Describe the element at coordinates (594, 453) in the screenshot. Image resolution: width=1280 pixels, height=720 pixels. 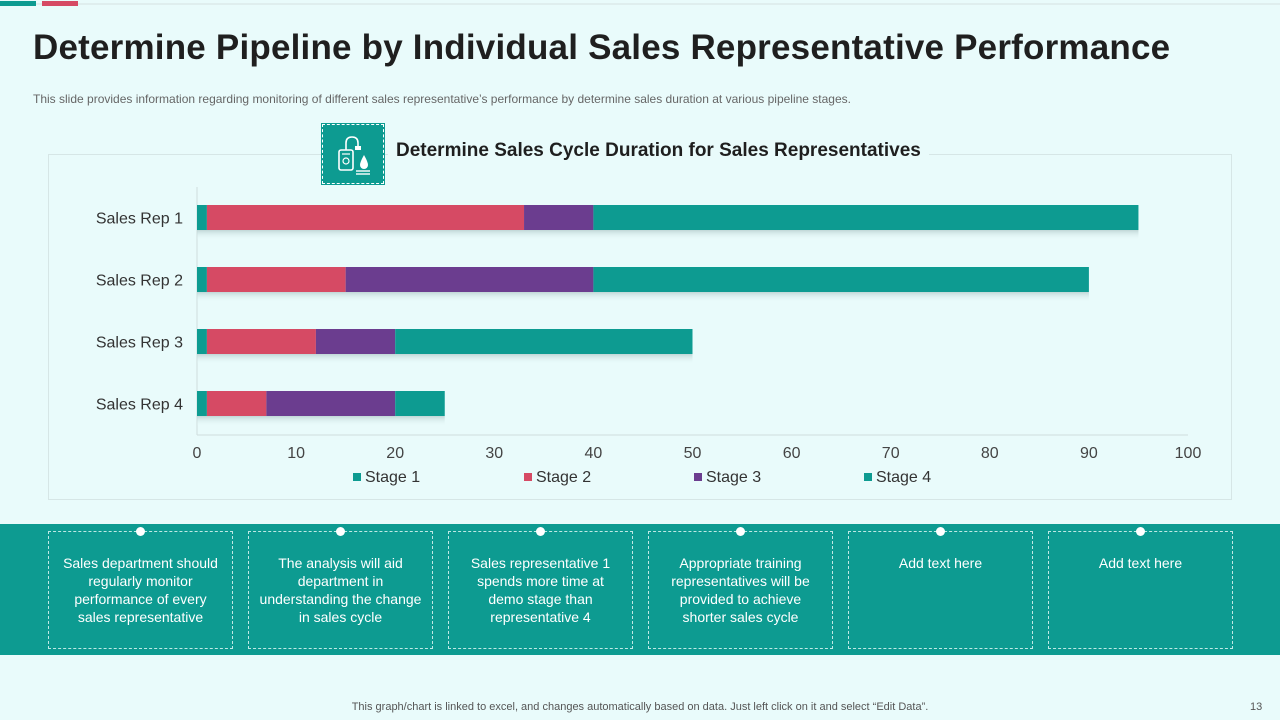
I see `x-tick-label: 40` at that location.